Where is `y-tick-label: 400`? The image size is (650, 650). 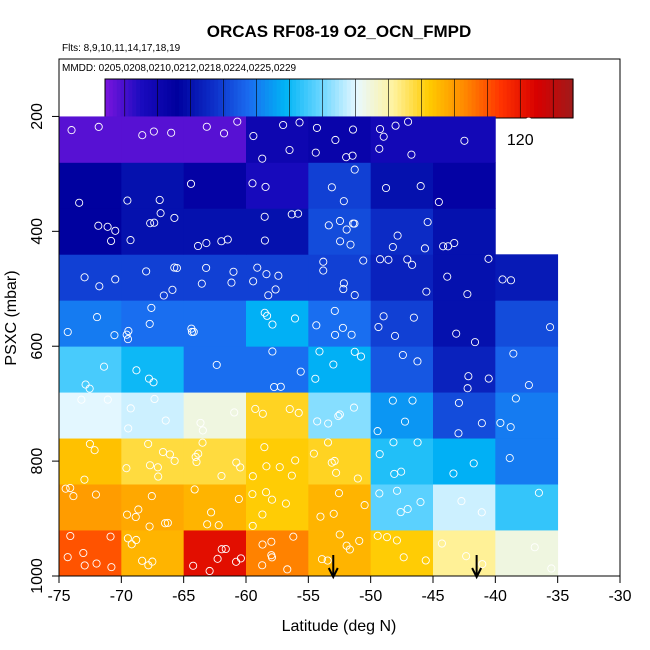 y-tick-label: 400 is located at coordinates (37, 231).